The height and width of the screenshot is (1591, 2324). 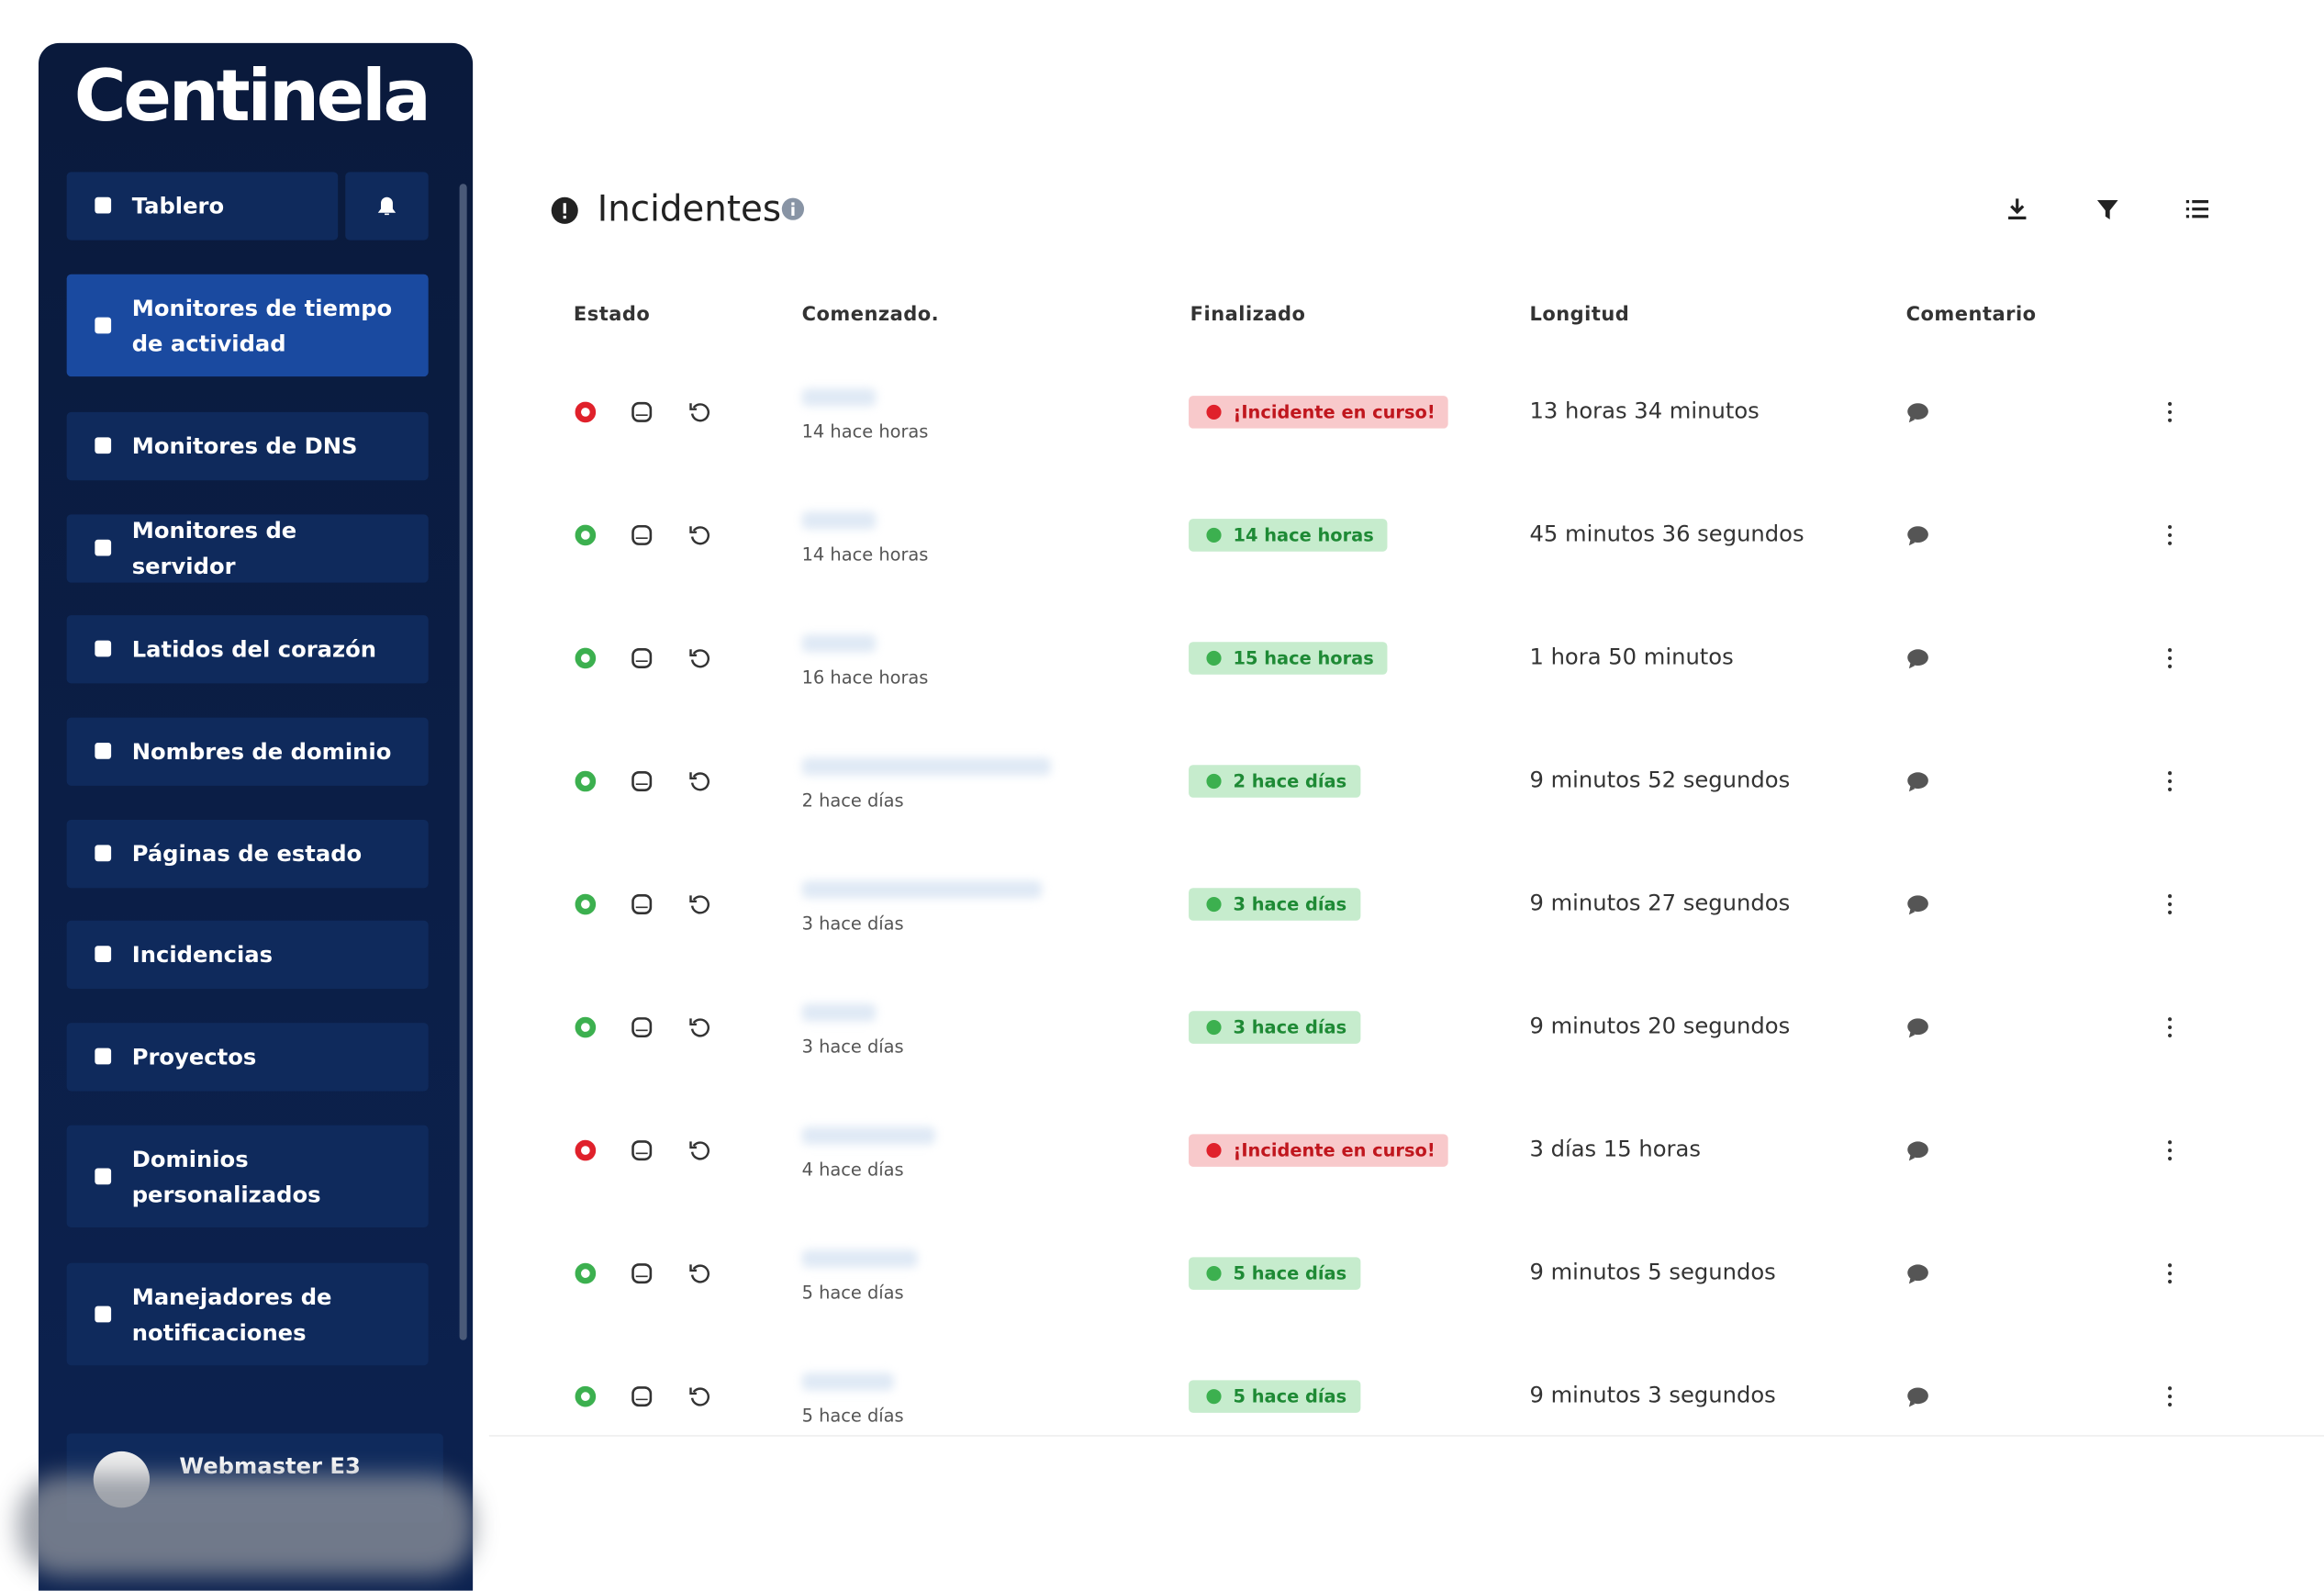 What do you see at coordinates (1660, 1025) in the screenshot?
I see `length: 9 minutos 20 segundos` at bounding box center [1660, 1025].